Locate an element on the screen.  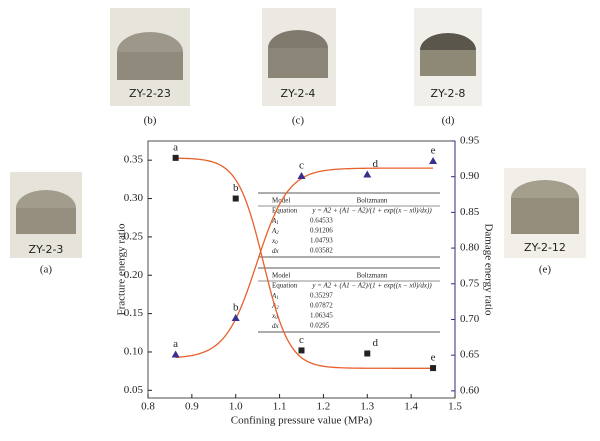
table-key: Model is located at coordinates (281, 276).